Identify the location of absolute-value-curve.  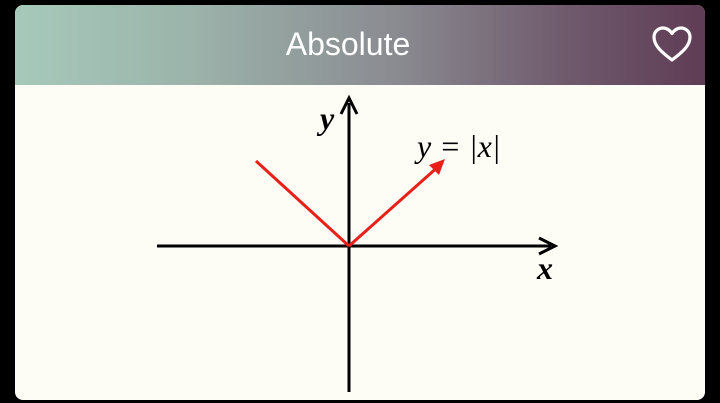
(349, 203).